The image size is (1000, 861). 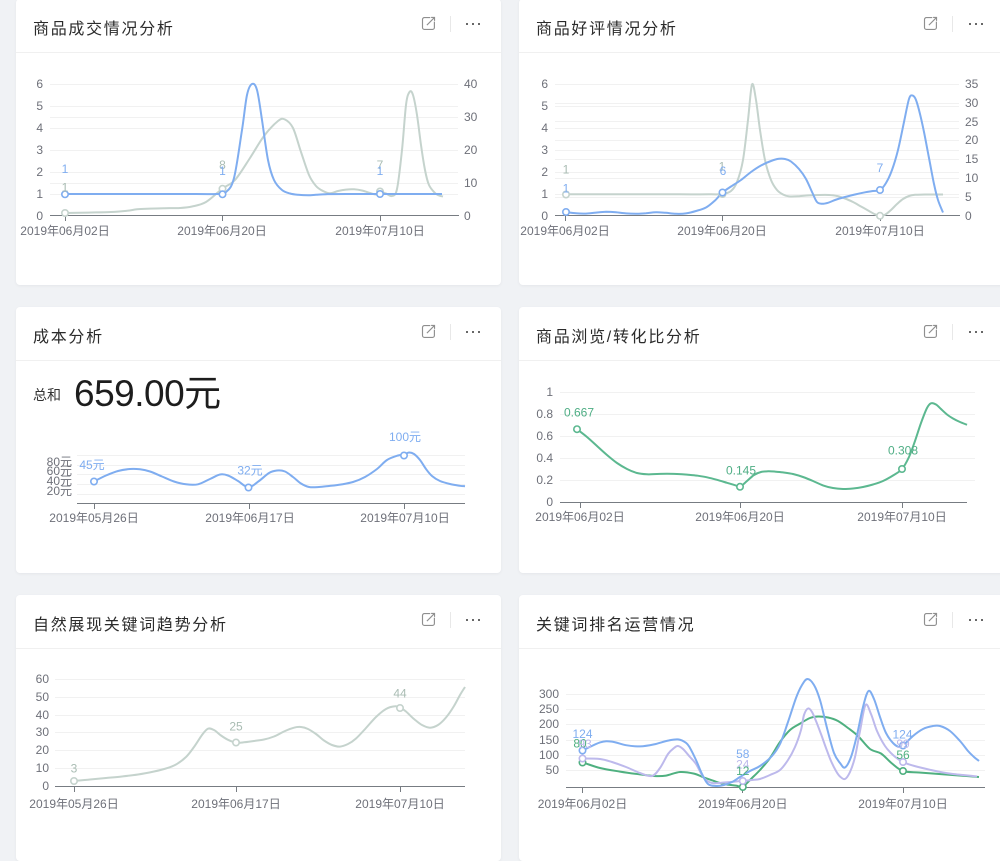 I want to click on svg-text: 80, so click(x=580, y=744).